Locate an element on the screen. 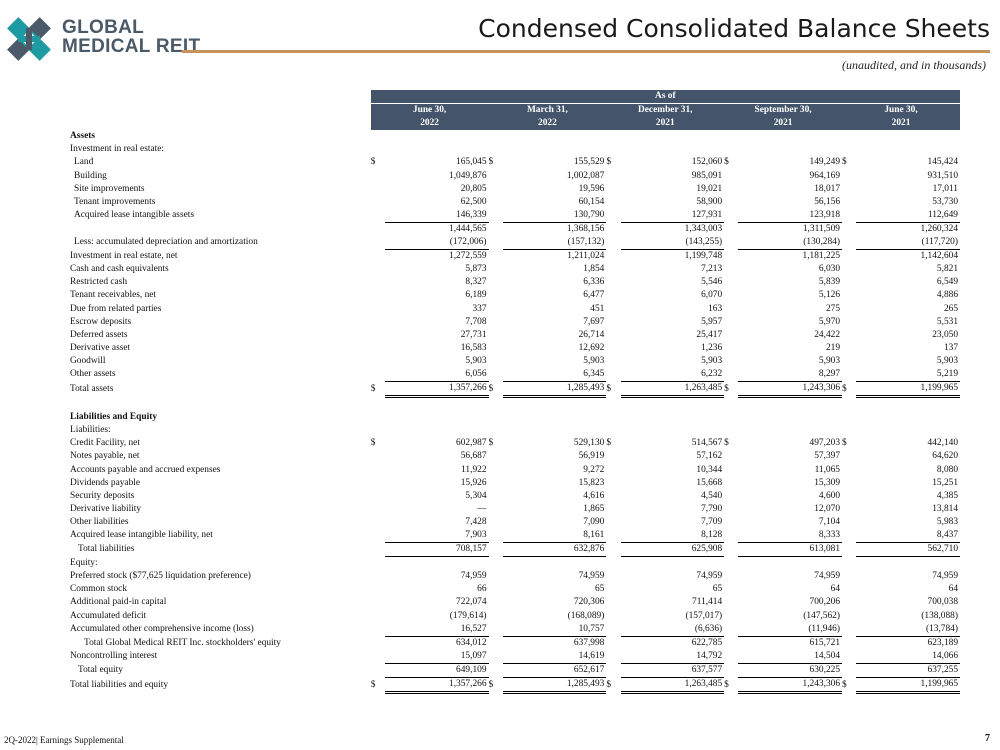 The width and height of the screenshot is (1000, 750). value-cell: 6,232 is located at coordinates (672, 375).